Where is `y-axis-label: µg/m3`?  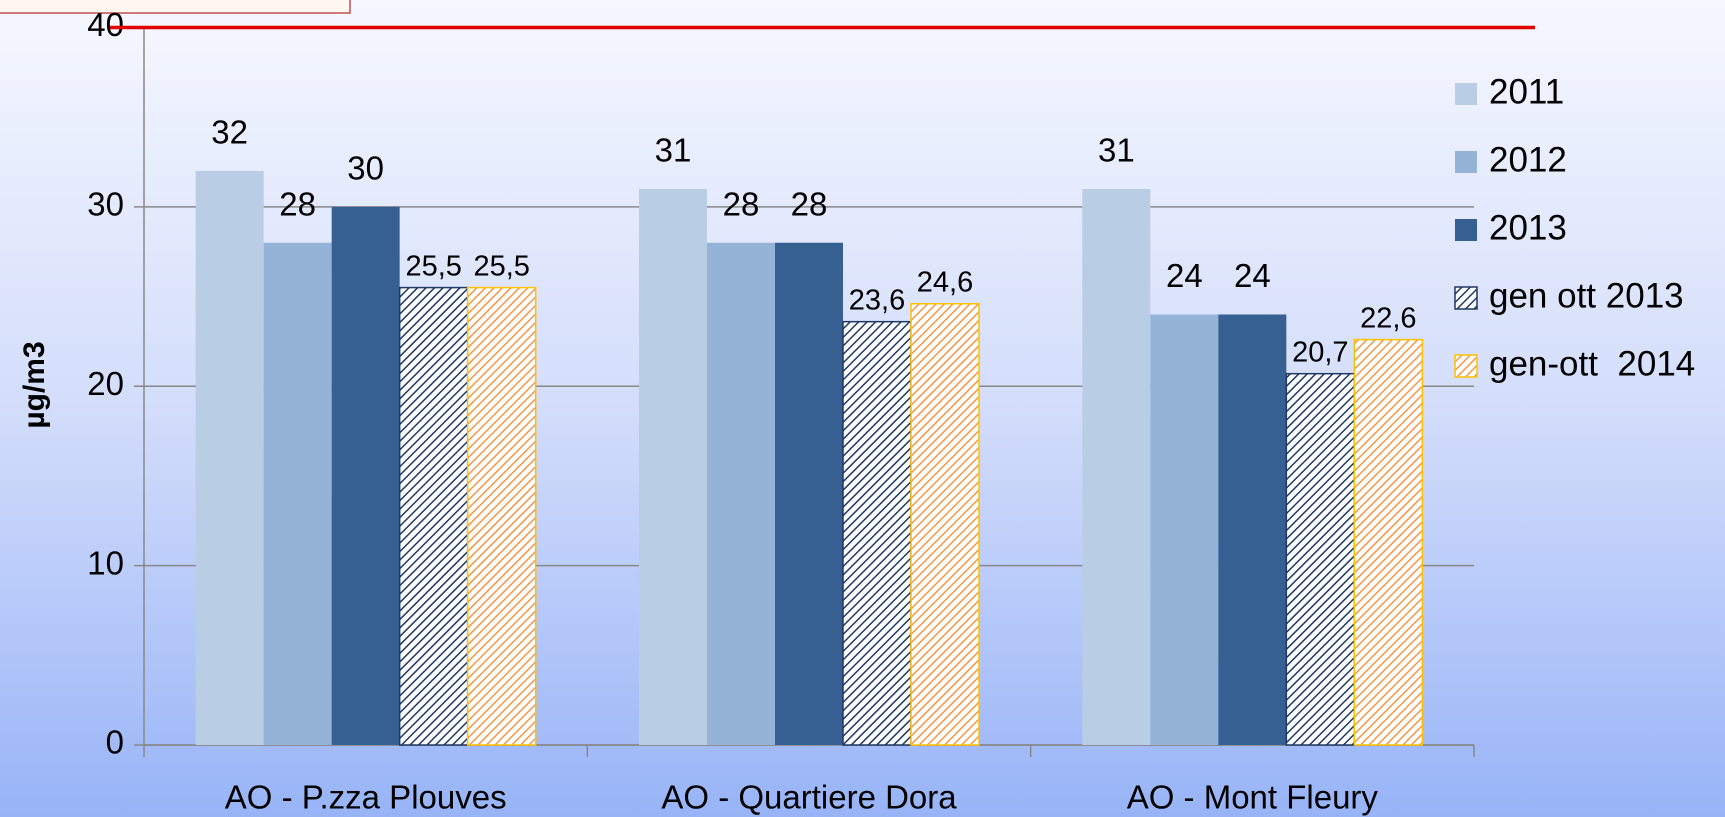 y-axis-label: µg/m3 is located at coordinates (34, 384).